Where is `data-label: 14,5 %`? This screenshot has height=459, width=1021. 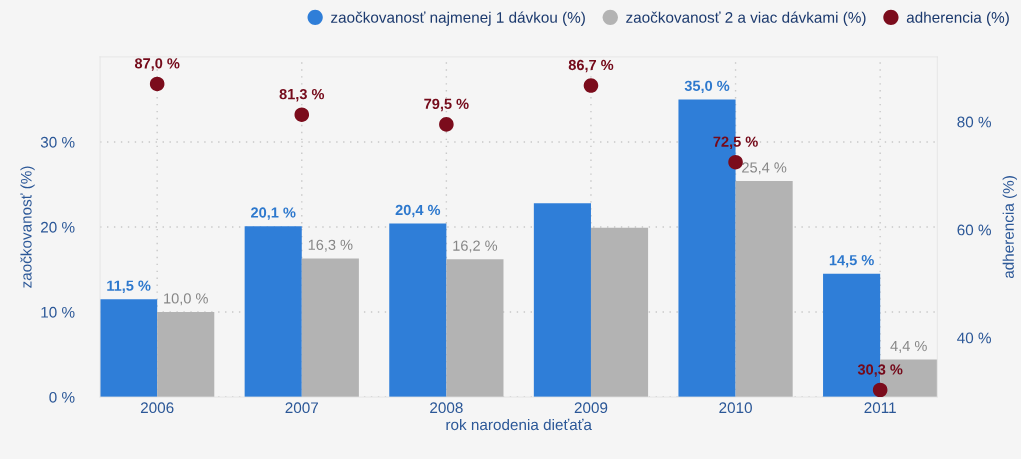
data-label: 14,5 % is located at coordinates (851, 261).